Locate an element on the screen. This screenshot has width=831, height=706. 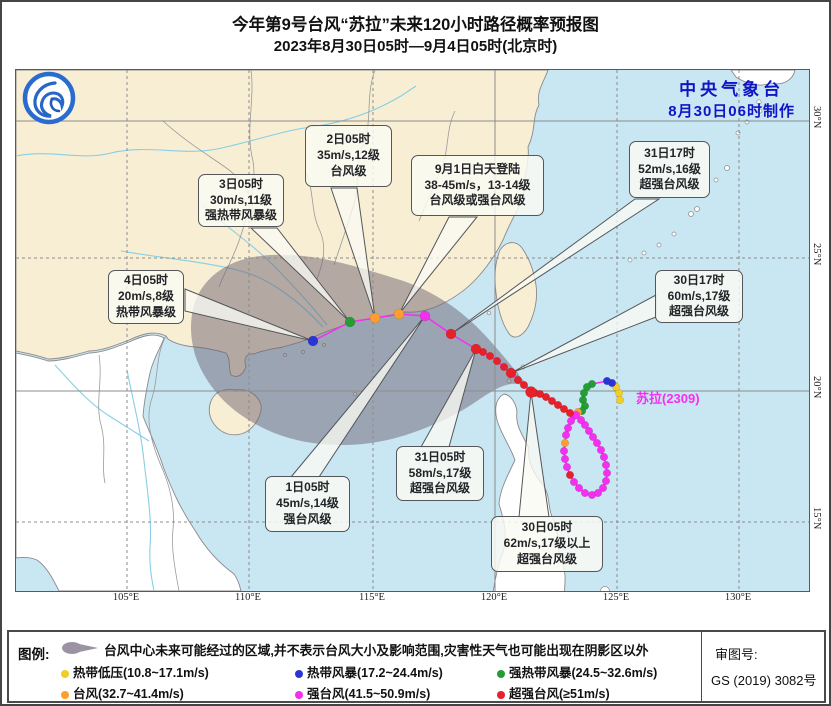
legend-item-sts: 强热带风暴(24.5~32.6m/s) is located at coordinates (577, 671).